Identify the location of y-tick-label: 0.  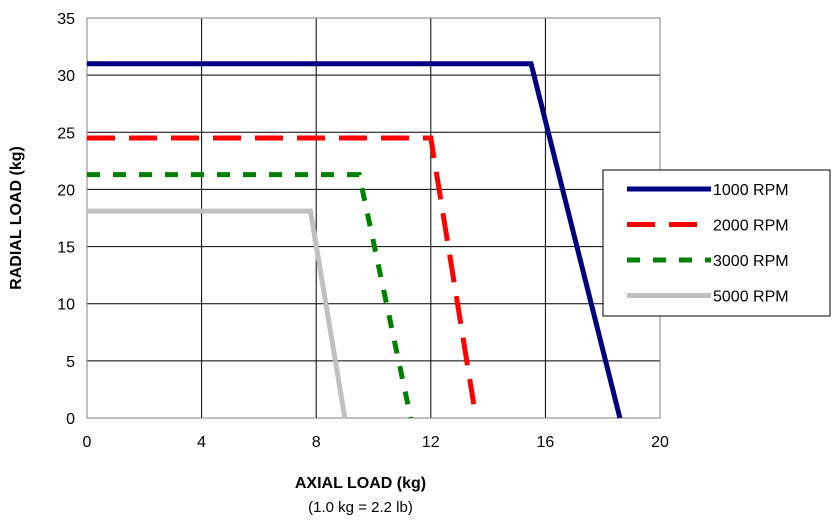
(70, 419).